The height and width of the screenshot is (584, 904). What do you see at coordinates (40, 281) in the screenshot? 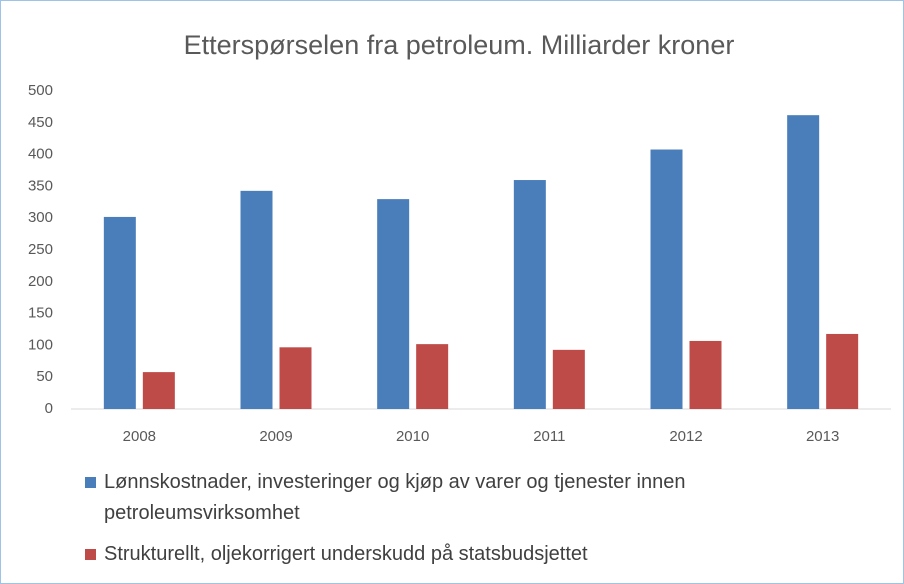
I see `y-tick-label: 200` at bounding box center [40, 281].